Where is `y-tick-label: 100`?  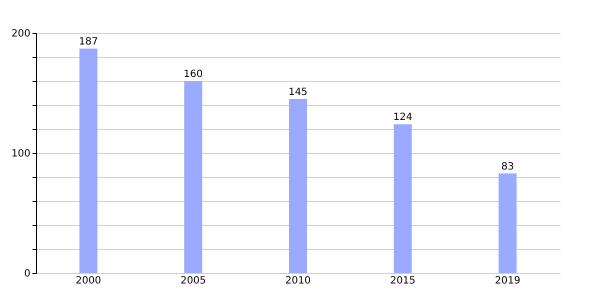 y-tick-label: 100 is located at coordinates (20, 154).